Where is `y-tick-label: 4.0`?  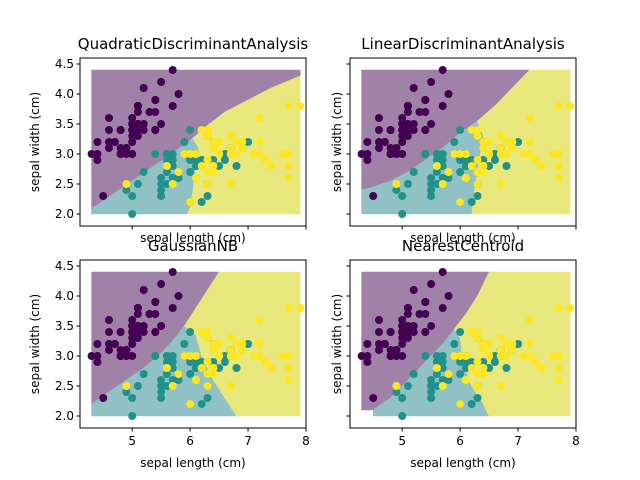
y-tick-label: 4.0 is located at coordinates (64, 296).